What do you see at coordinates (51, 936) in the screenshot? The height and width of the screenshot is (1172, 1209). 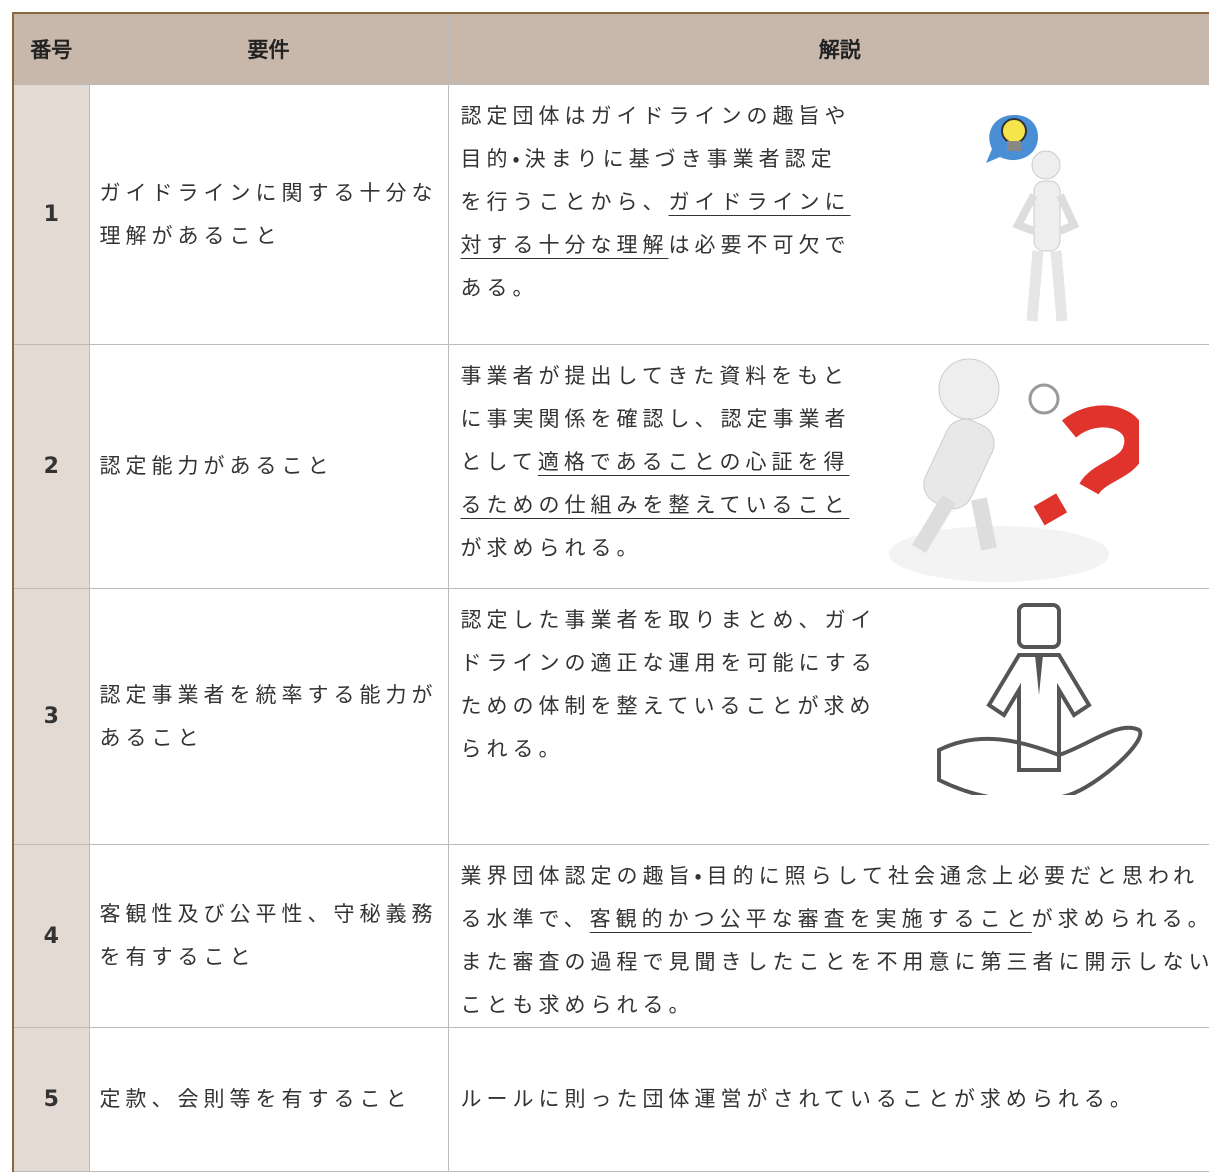 I see `row-number: 4` at bounding box center [51, 936].